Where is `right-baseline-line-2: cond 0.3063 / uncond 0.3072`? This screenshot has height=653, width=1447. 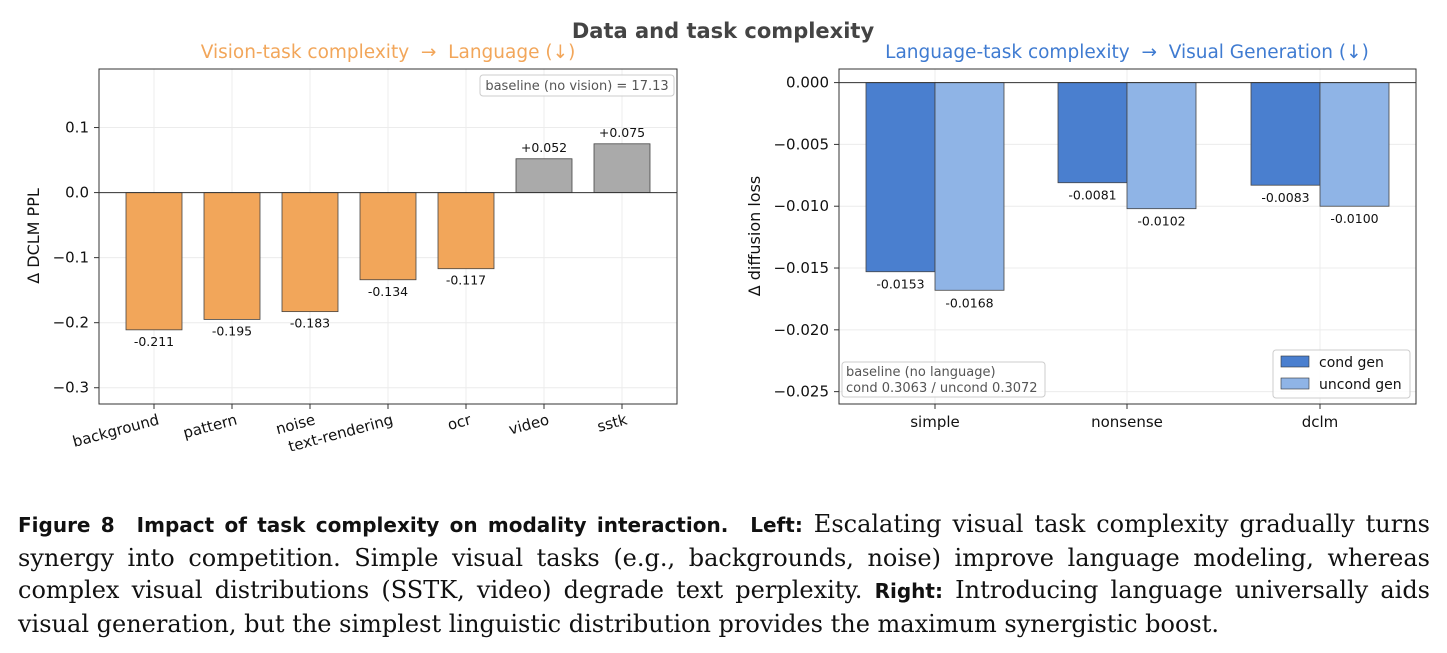 right-baseline-line-2: cond 0.3063 / uncond 0.3072 is located at coordinates (942, 388).